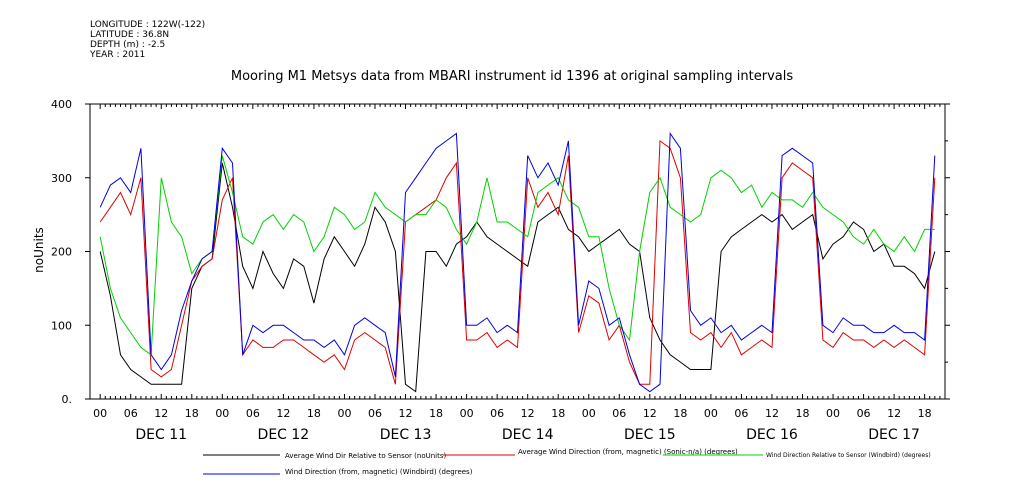 The height and width of the screenshot is (504, 1009). Describe the element at coordinates (528, 435) in the screenshot. I see `day-label: DEC 14` at that location.